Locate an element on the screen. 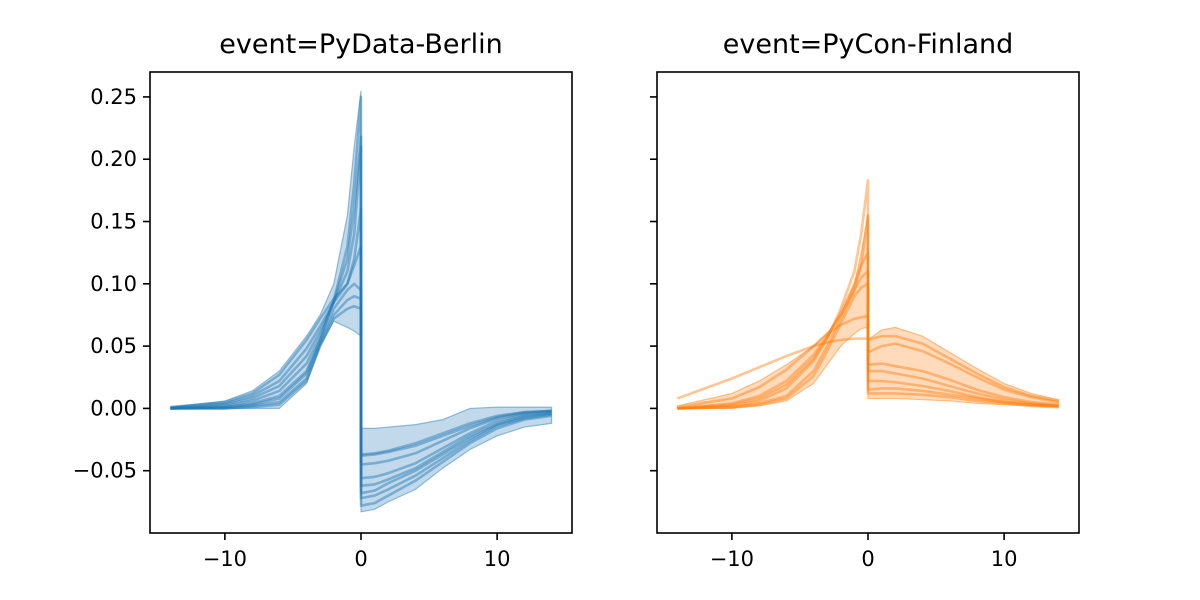  y-tick-label: 0.25 is located at coordinates (113, 97).